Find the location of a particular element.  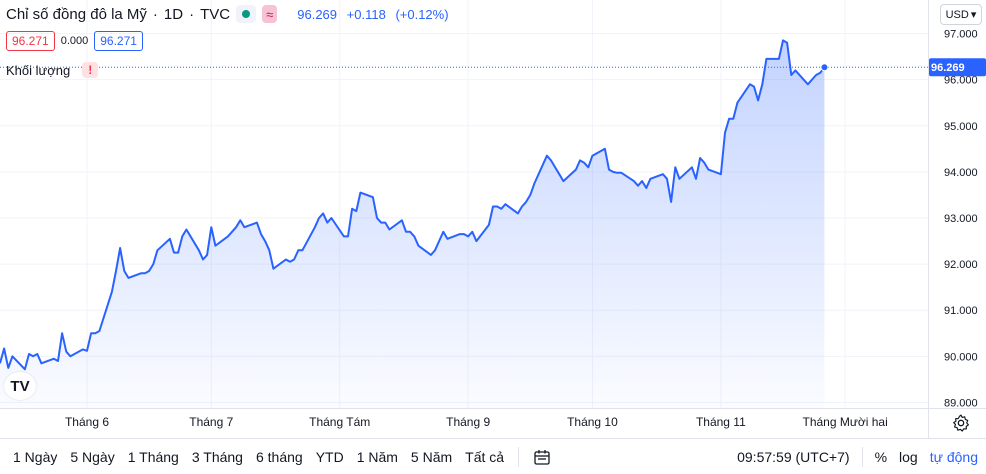

range-button-5y: 5 Năm is located at coordinates (431, 456).